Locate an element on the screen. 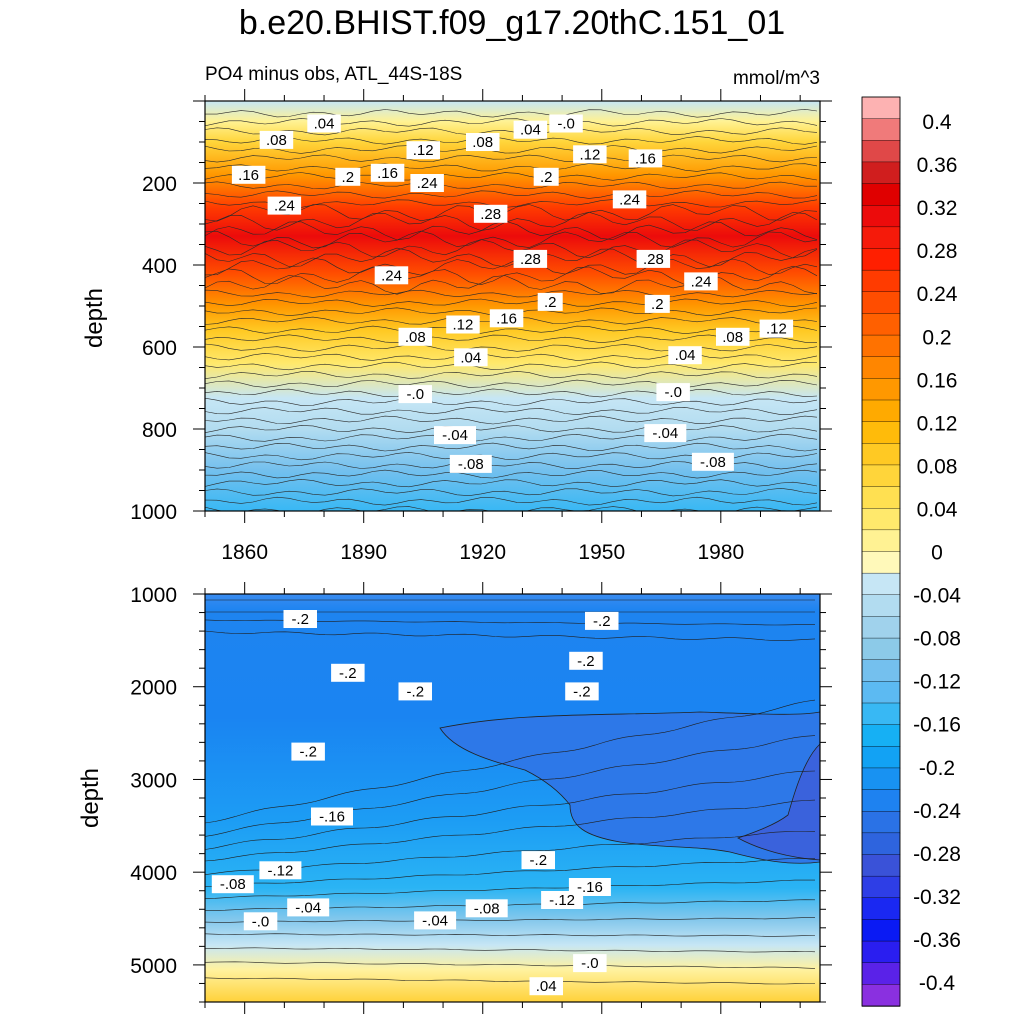 This screenshot has height=1024, width=1024. x-tick-label: 1860 is located at coordinates (244, 552).